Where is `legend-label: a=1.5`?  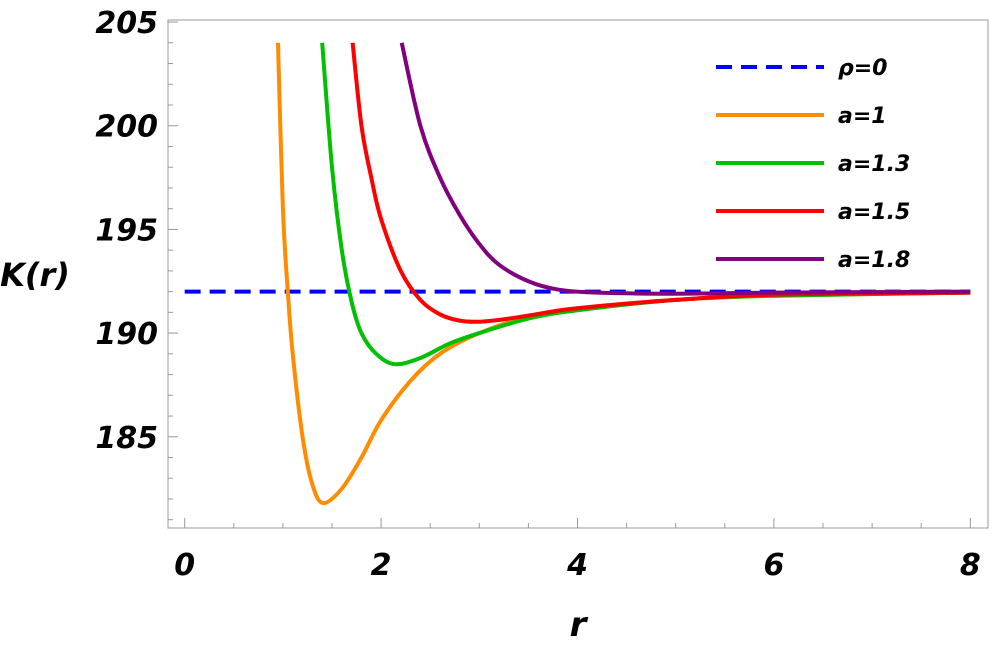 legend-label: a=1.5 is located at coordinates (874, 212).